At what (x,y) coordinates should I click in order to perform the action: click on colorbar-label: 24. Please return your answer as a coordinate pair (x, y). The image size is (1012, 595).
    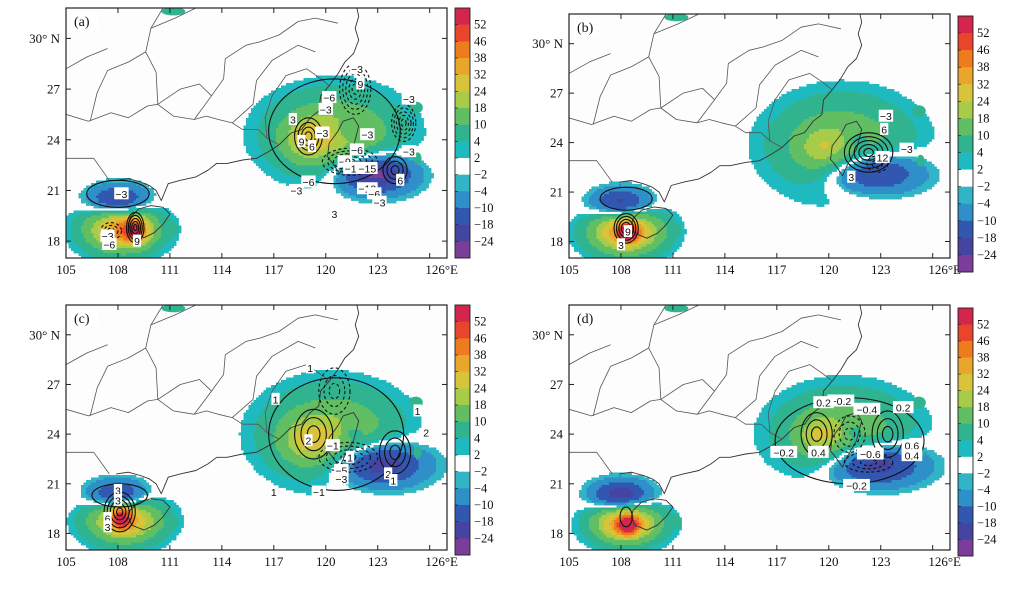
    Looking at the image, I should click on (480, 91).